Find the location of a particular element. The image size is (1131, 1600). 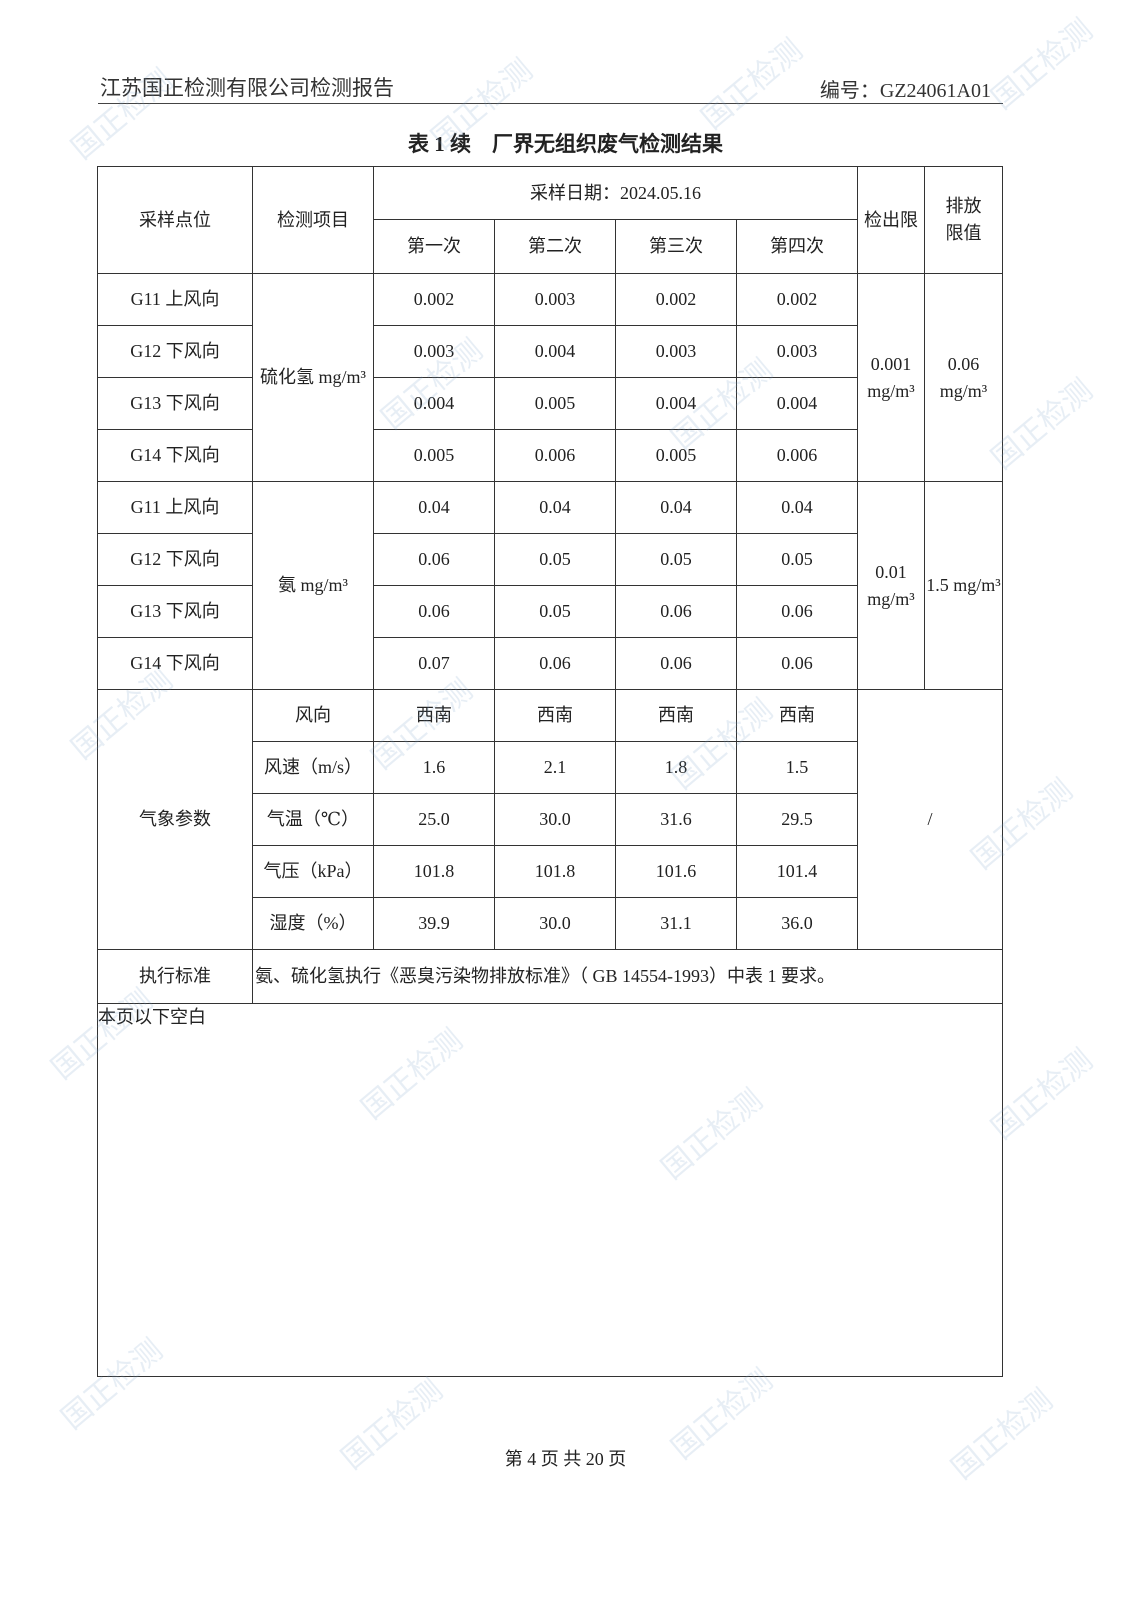

table-row: G12 下风向 0.06 0.05 0.05 0.05 is located at coordinates (550, 559).